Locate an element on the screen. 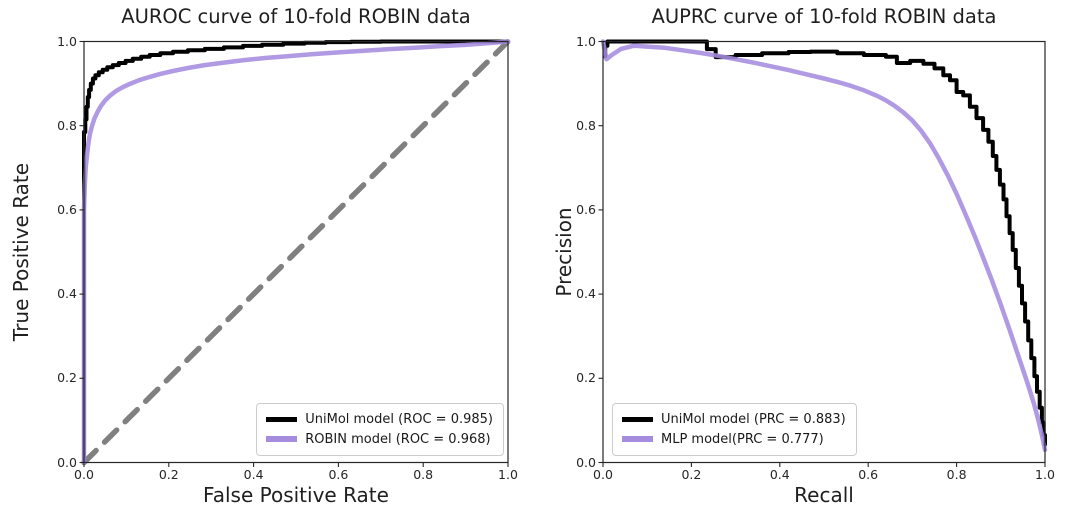 This screenshot has height=530, width=1080. prc-chart-title: AUPRC curve of 10-fold ROBIN data is located at coordinates (824, 16).